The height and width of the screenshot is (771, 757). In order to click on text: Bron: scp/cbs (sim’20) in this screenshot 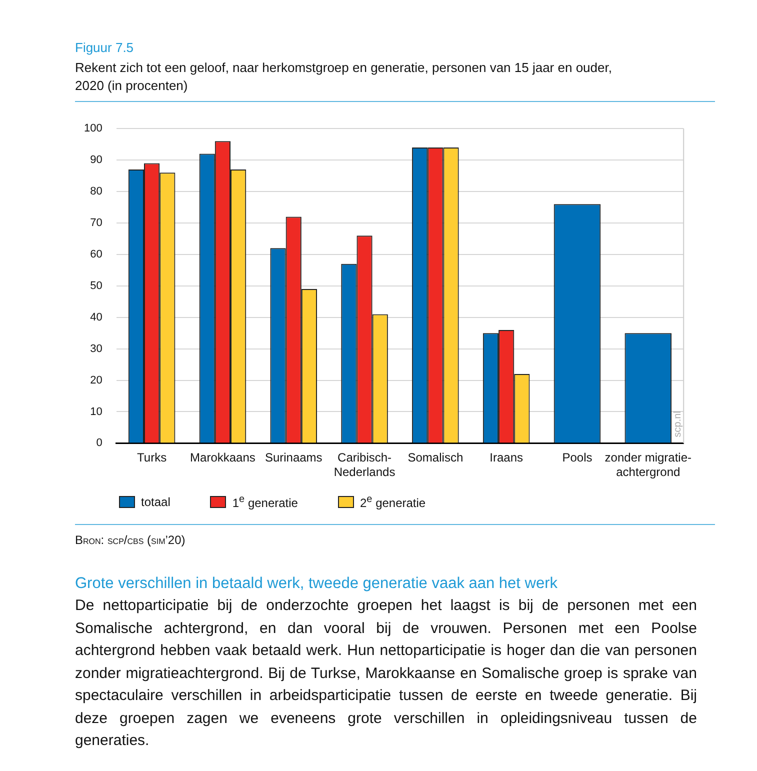, I will do `click(130, 540)`.